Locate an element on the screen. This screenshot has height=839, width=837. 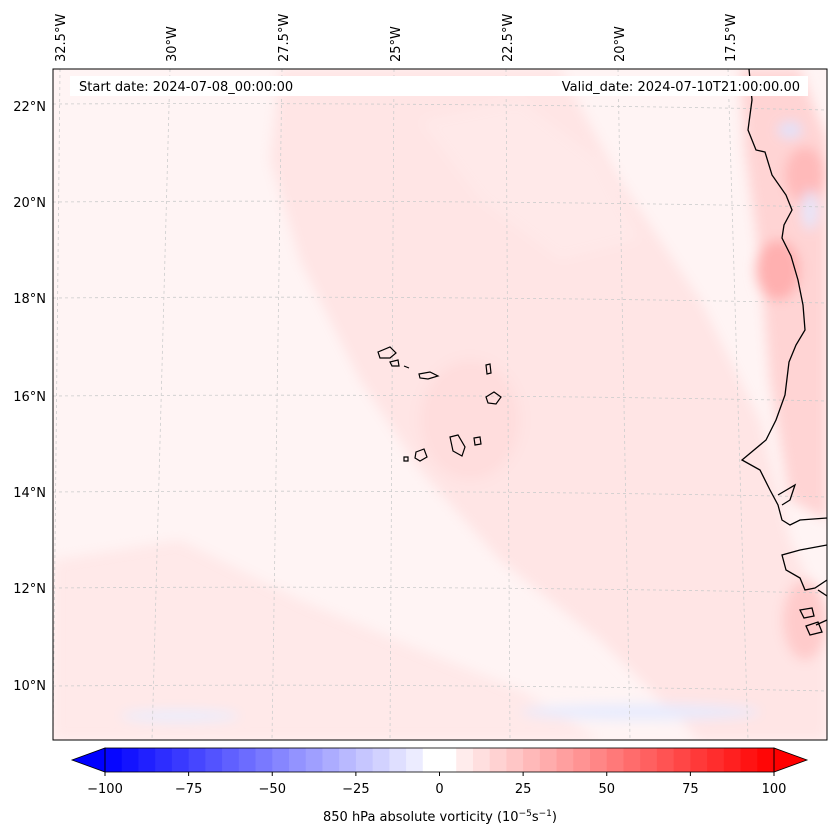
island-boa-vista is located at coordinates (493, 398).